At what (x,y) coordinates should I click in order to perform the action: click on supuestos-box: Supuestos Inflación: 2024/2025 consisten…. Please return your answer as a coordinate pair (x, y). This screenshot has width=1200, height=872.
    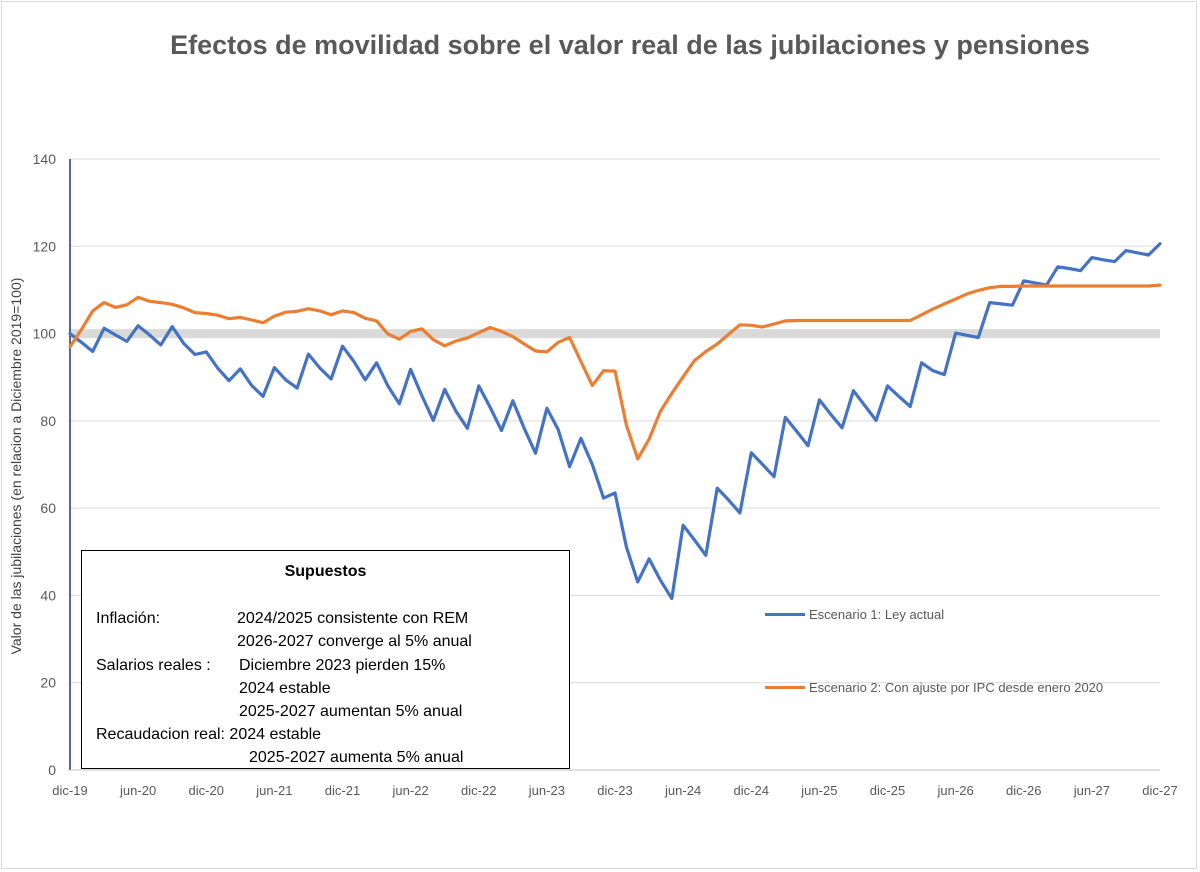
    Looking at the image, I should click on (325, 659).